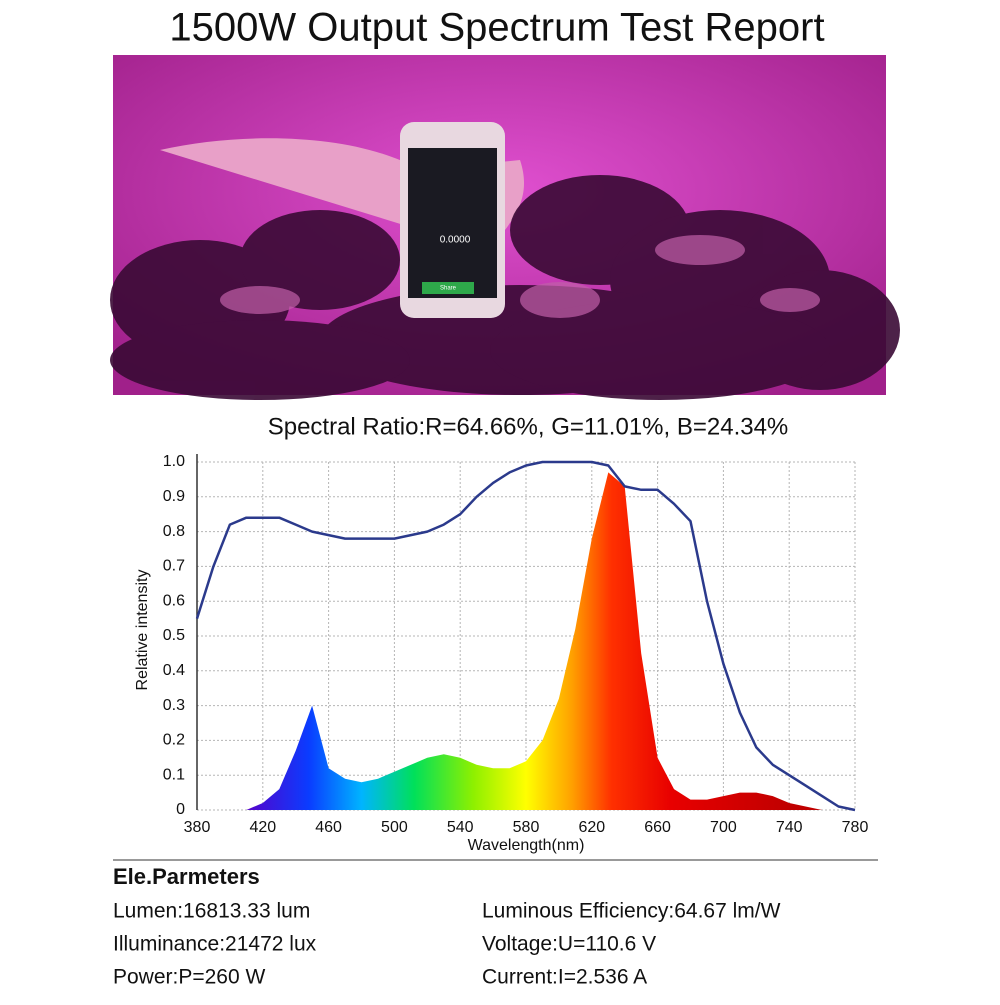 Image resolution: width=1000 pixels, height=1005 pixels. What do you see at coordinates (564, 977) in the screenshot?
I see `parameter: Current:I=2.536 A` at bounding box center [564, 977].